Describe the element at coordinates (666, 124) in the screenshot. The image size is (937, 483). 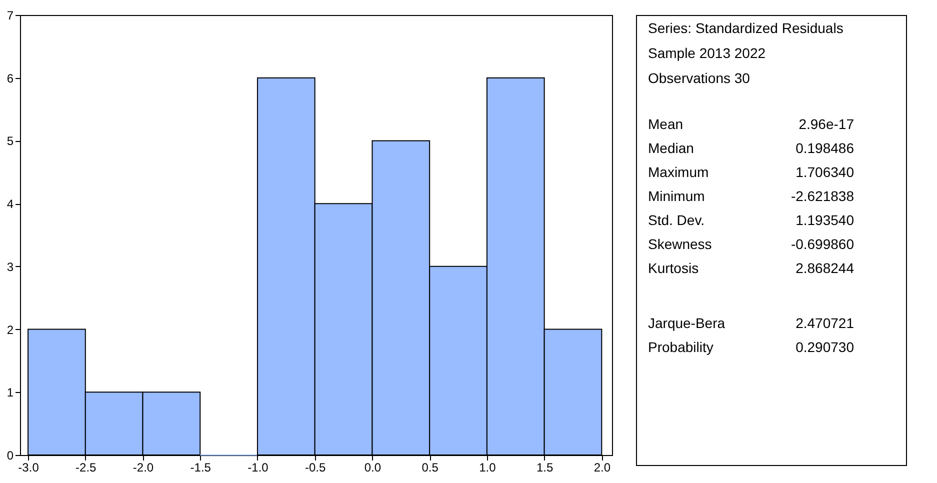
I see `text: Mean` at that location.